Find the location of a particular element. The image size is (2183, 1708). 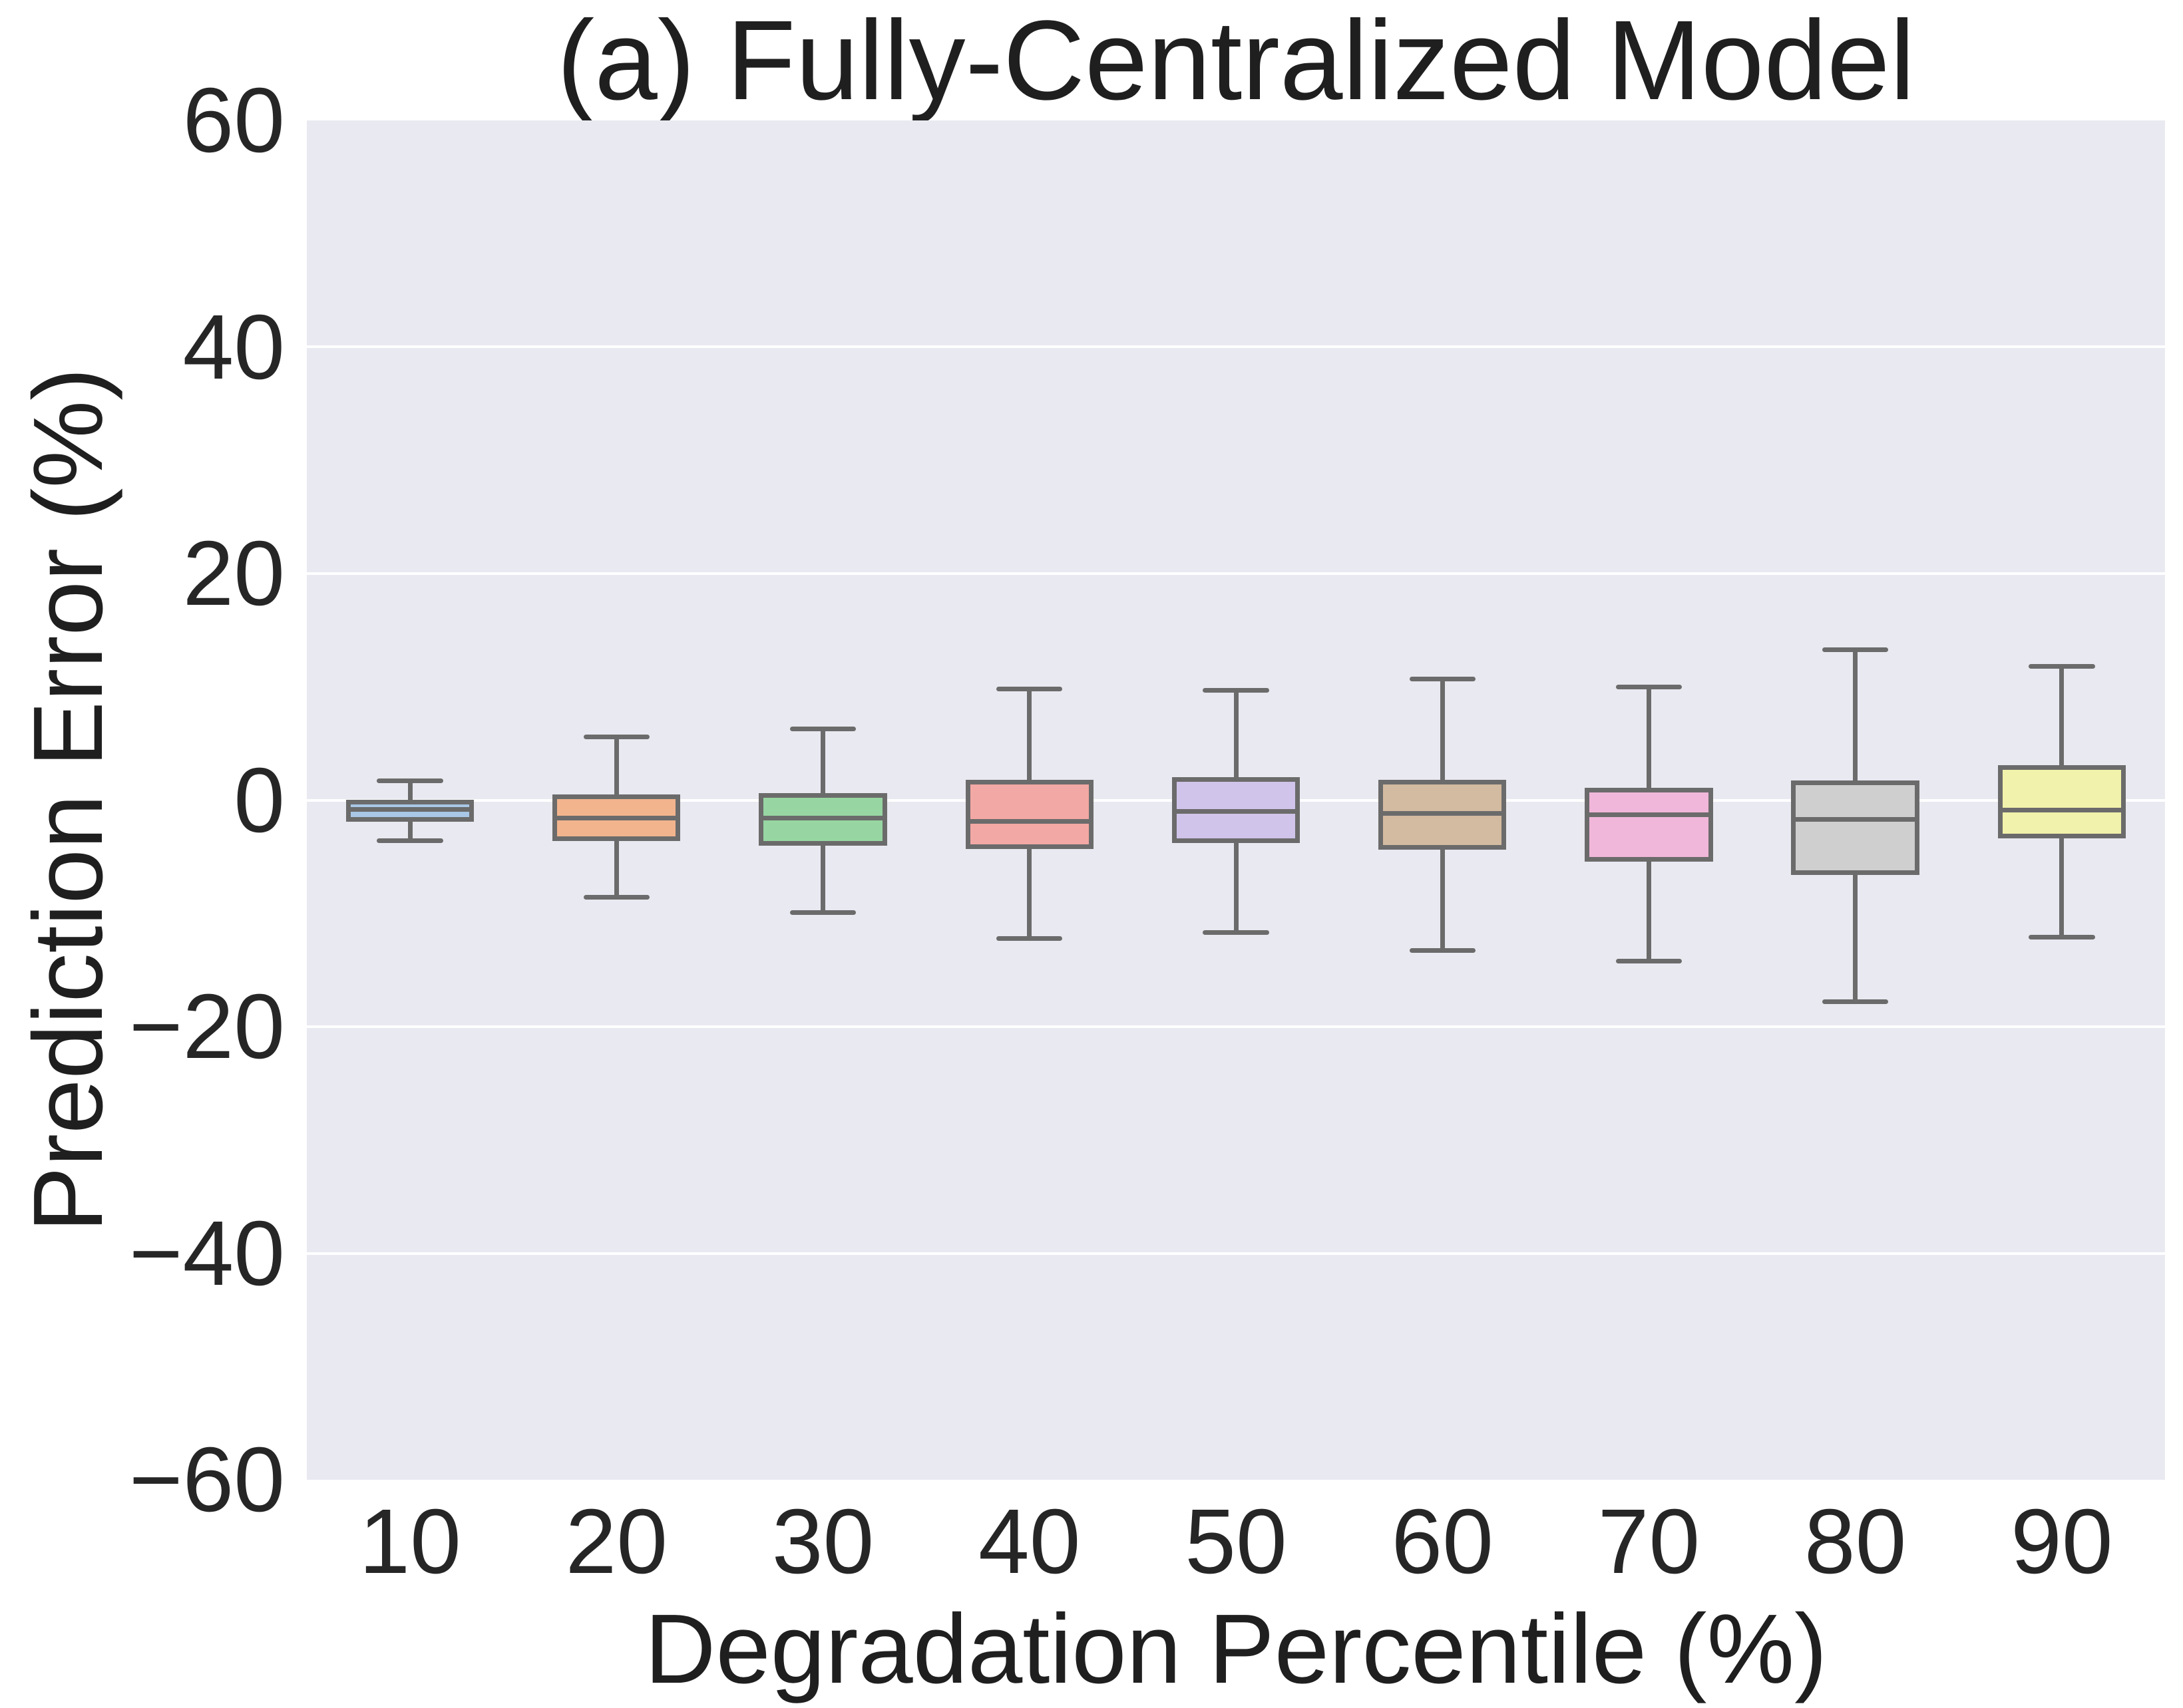

y-tick-label: 0 is located at coordinates (259, 800).